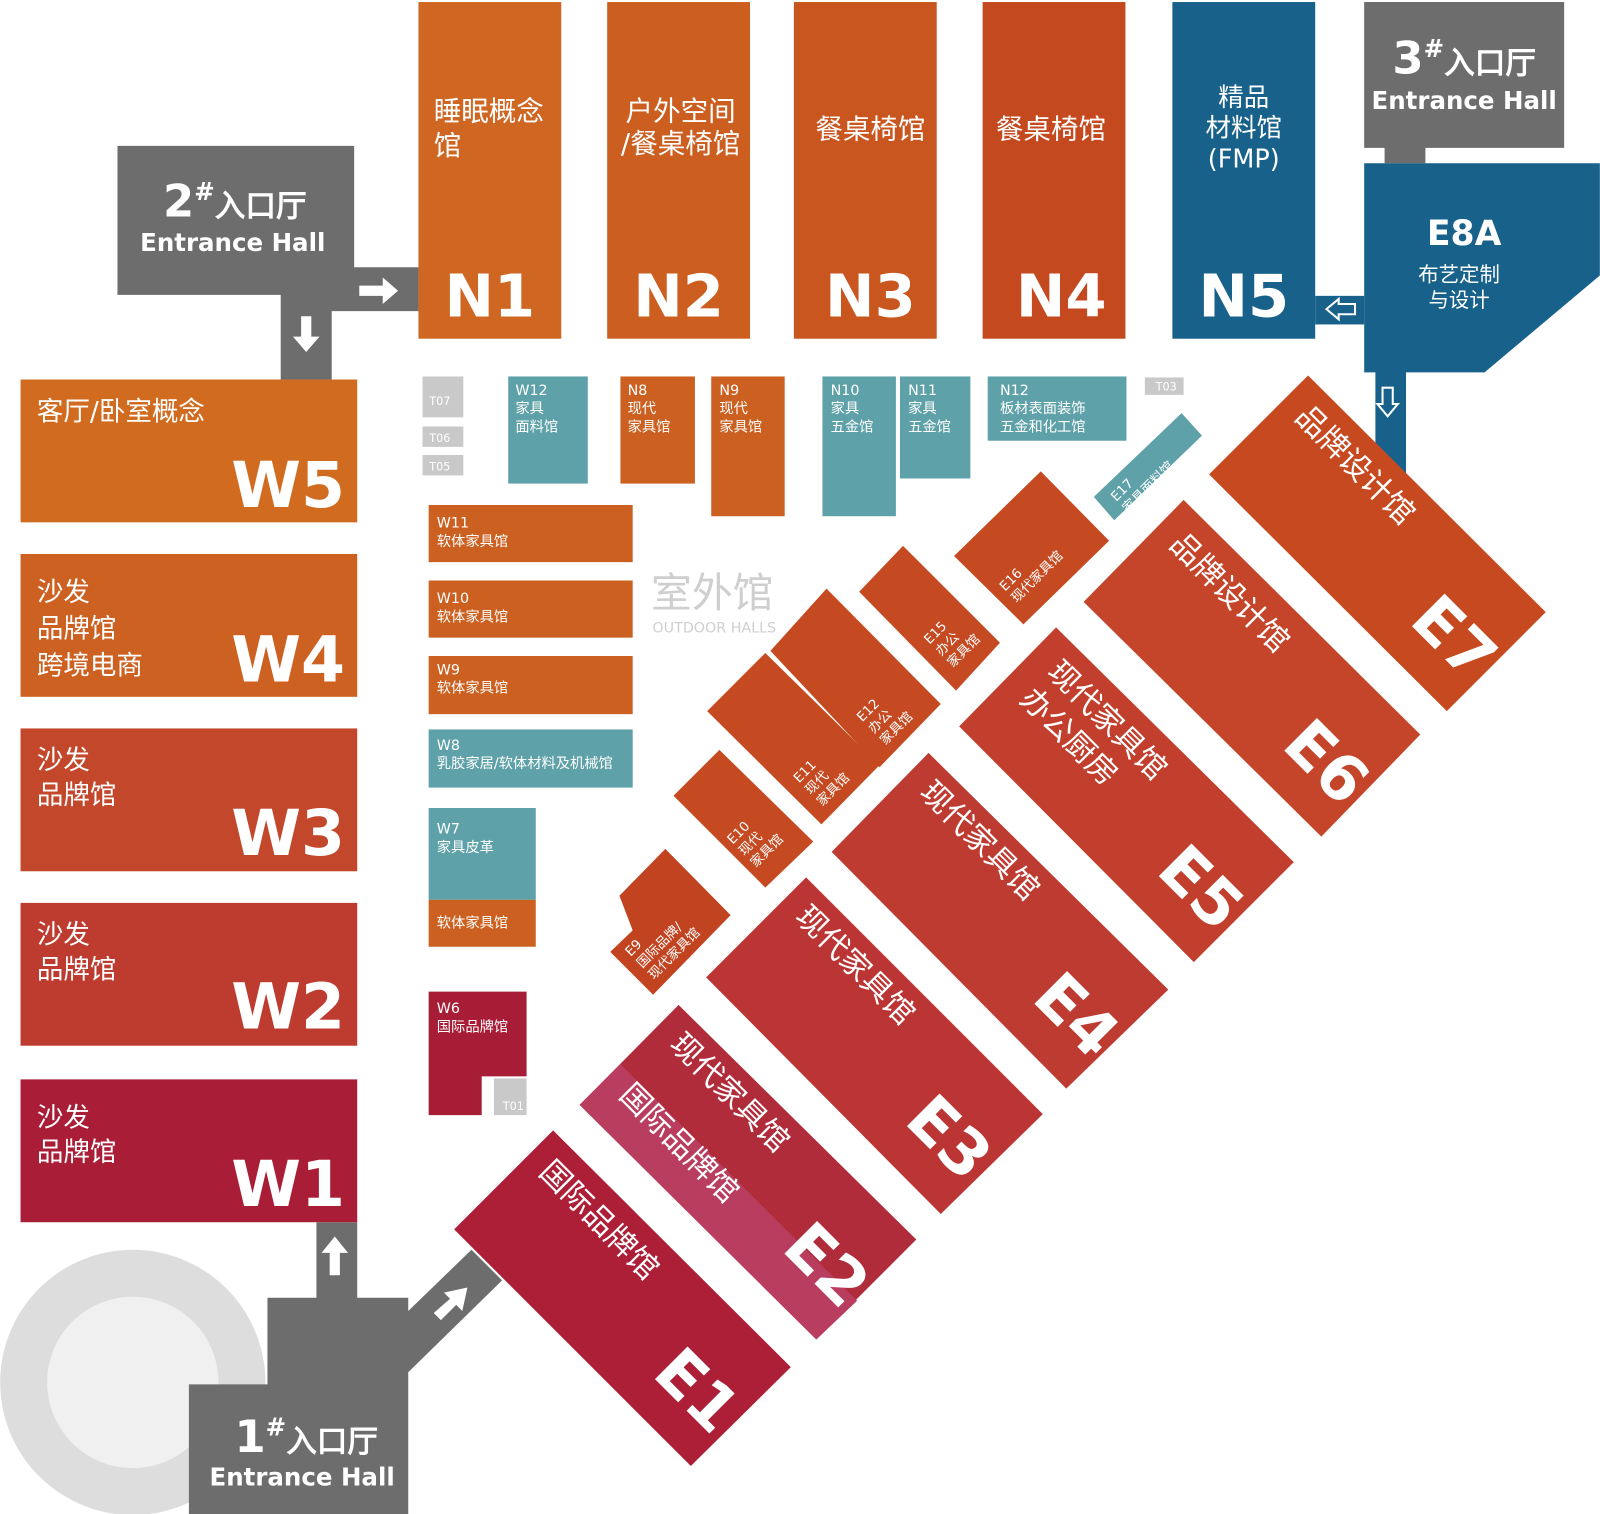 The width and height of the screenshot is (1600, 1514). I want to click on hall-code: W4, so click(288, 660).